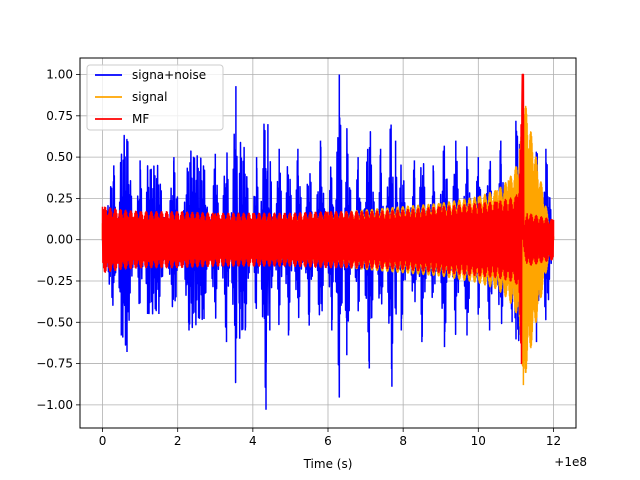 Image resolution: width=640 pixels, height=480 pixels. I want to click on y-tick-label: 0.75, so click(59, 116).